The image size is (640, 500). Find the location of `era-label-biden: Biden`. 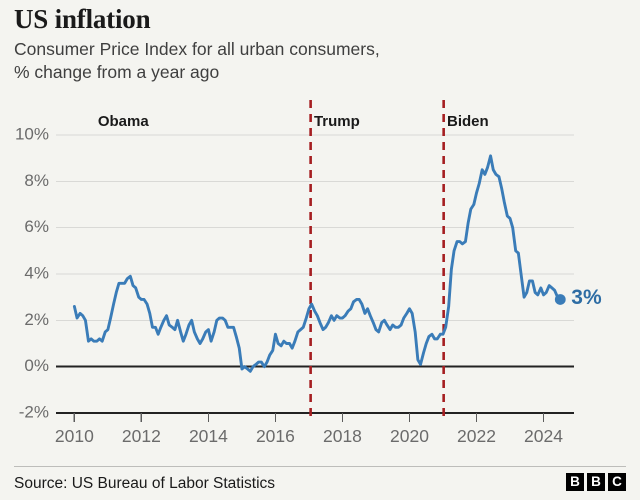

era-label-biden: Biden is located at coordinates (468, 121).